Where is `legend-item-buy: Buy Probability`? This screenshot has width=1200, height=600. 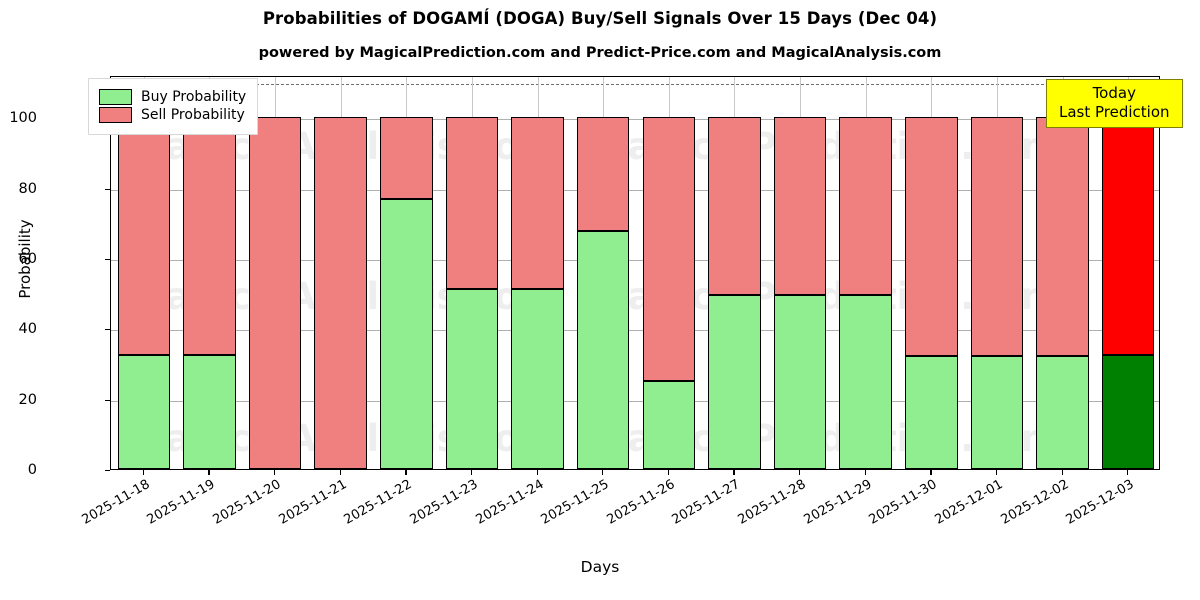 legend-item-buy: Buy Probability is located at coordinates (173, 96).